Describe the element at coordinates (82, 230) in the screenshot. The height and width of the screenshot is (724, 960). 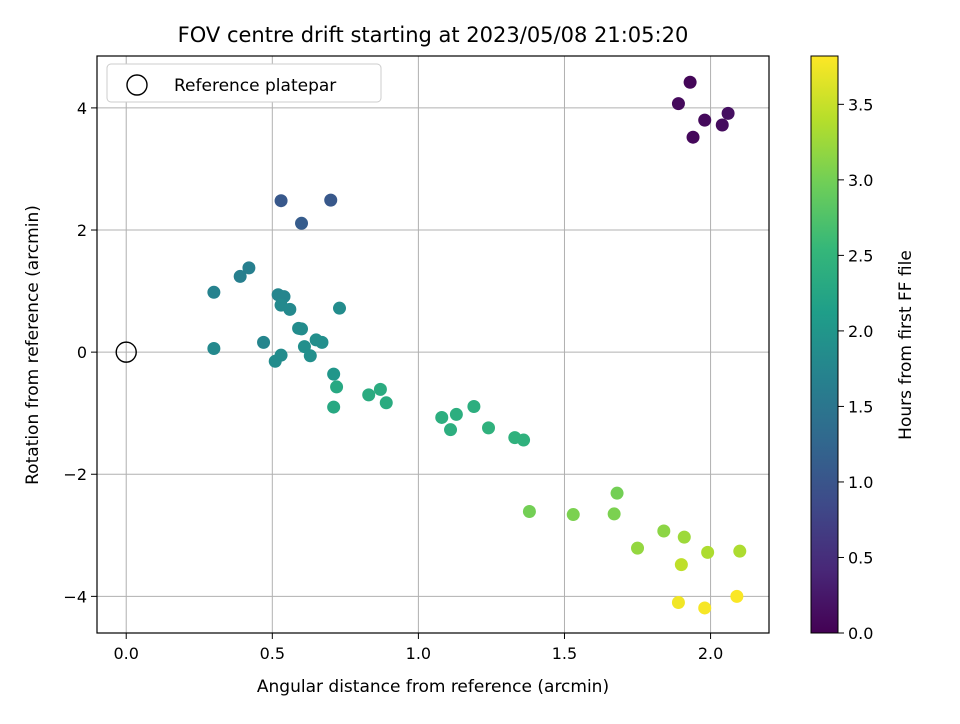
I see `y-tick-label: 2` at that location.